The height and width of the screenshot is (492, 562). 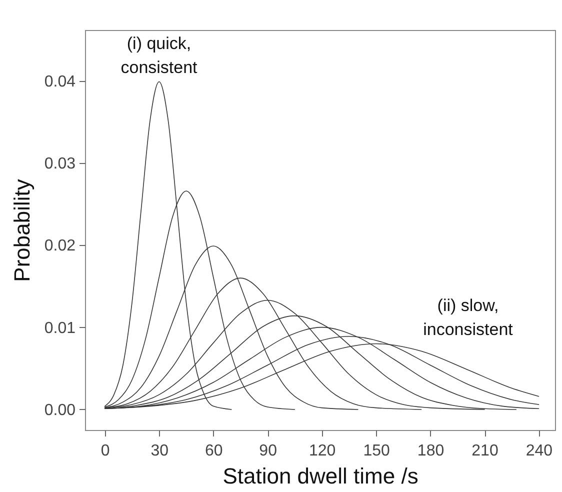 I want to click on y-tick-label: 0.00, so click(x=60, y=410).